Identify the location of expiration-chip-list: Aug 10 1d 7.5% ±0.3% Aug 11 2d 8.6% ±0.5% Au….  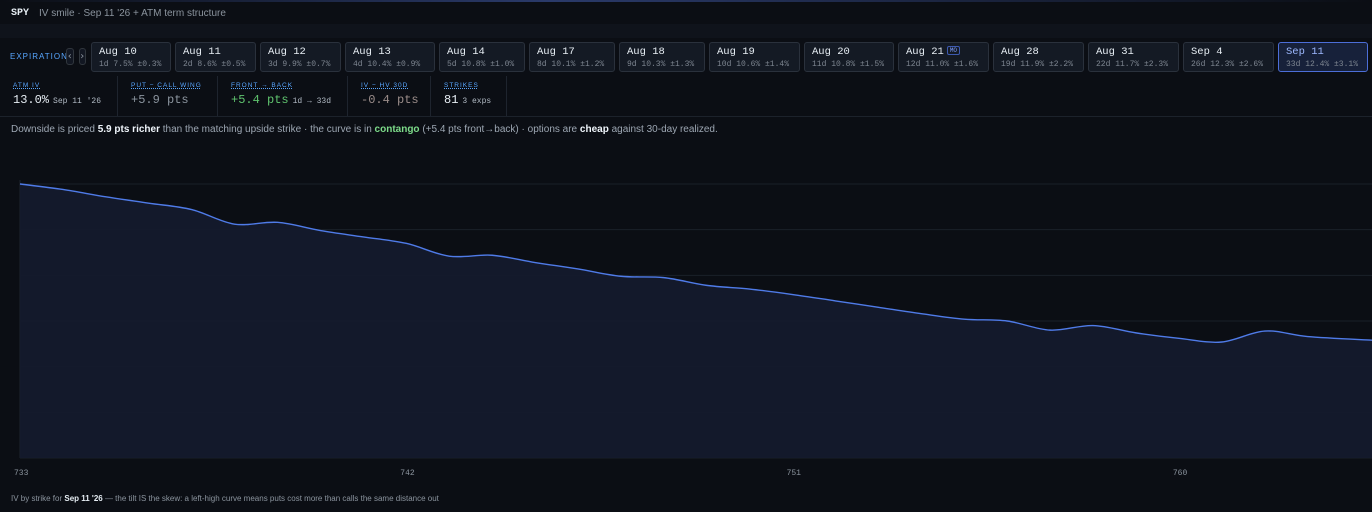
(731, 56).